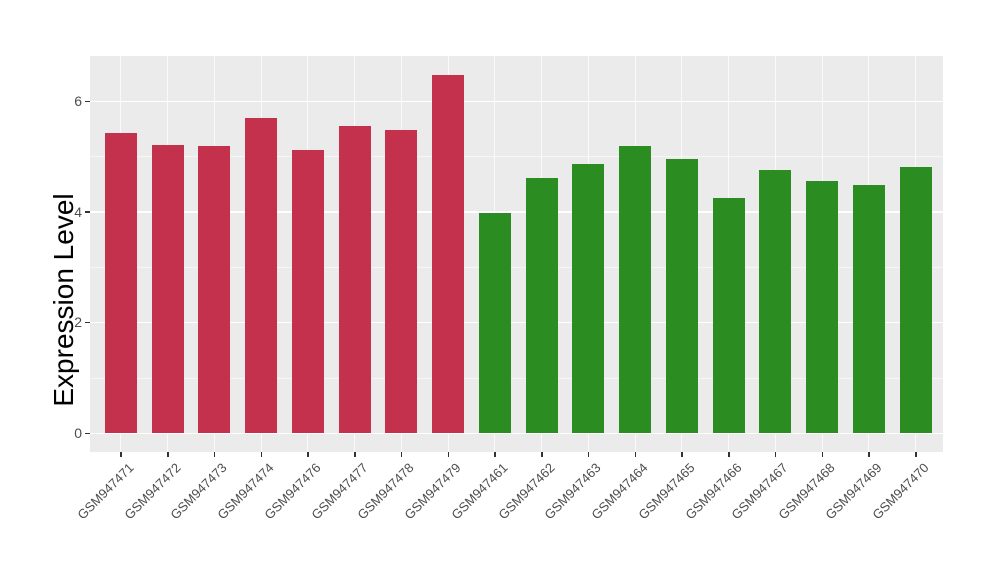  I want to click on bar-GSM947476, so click(307, 291).